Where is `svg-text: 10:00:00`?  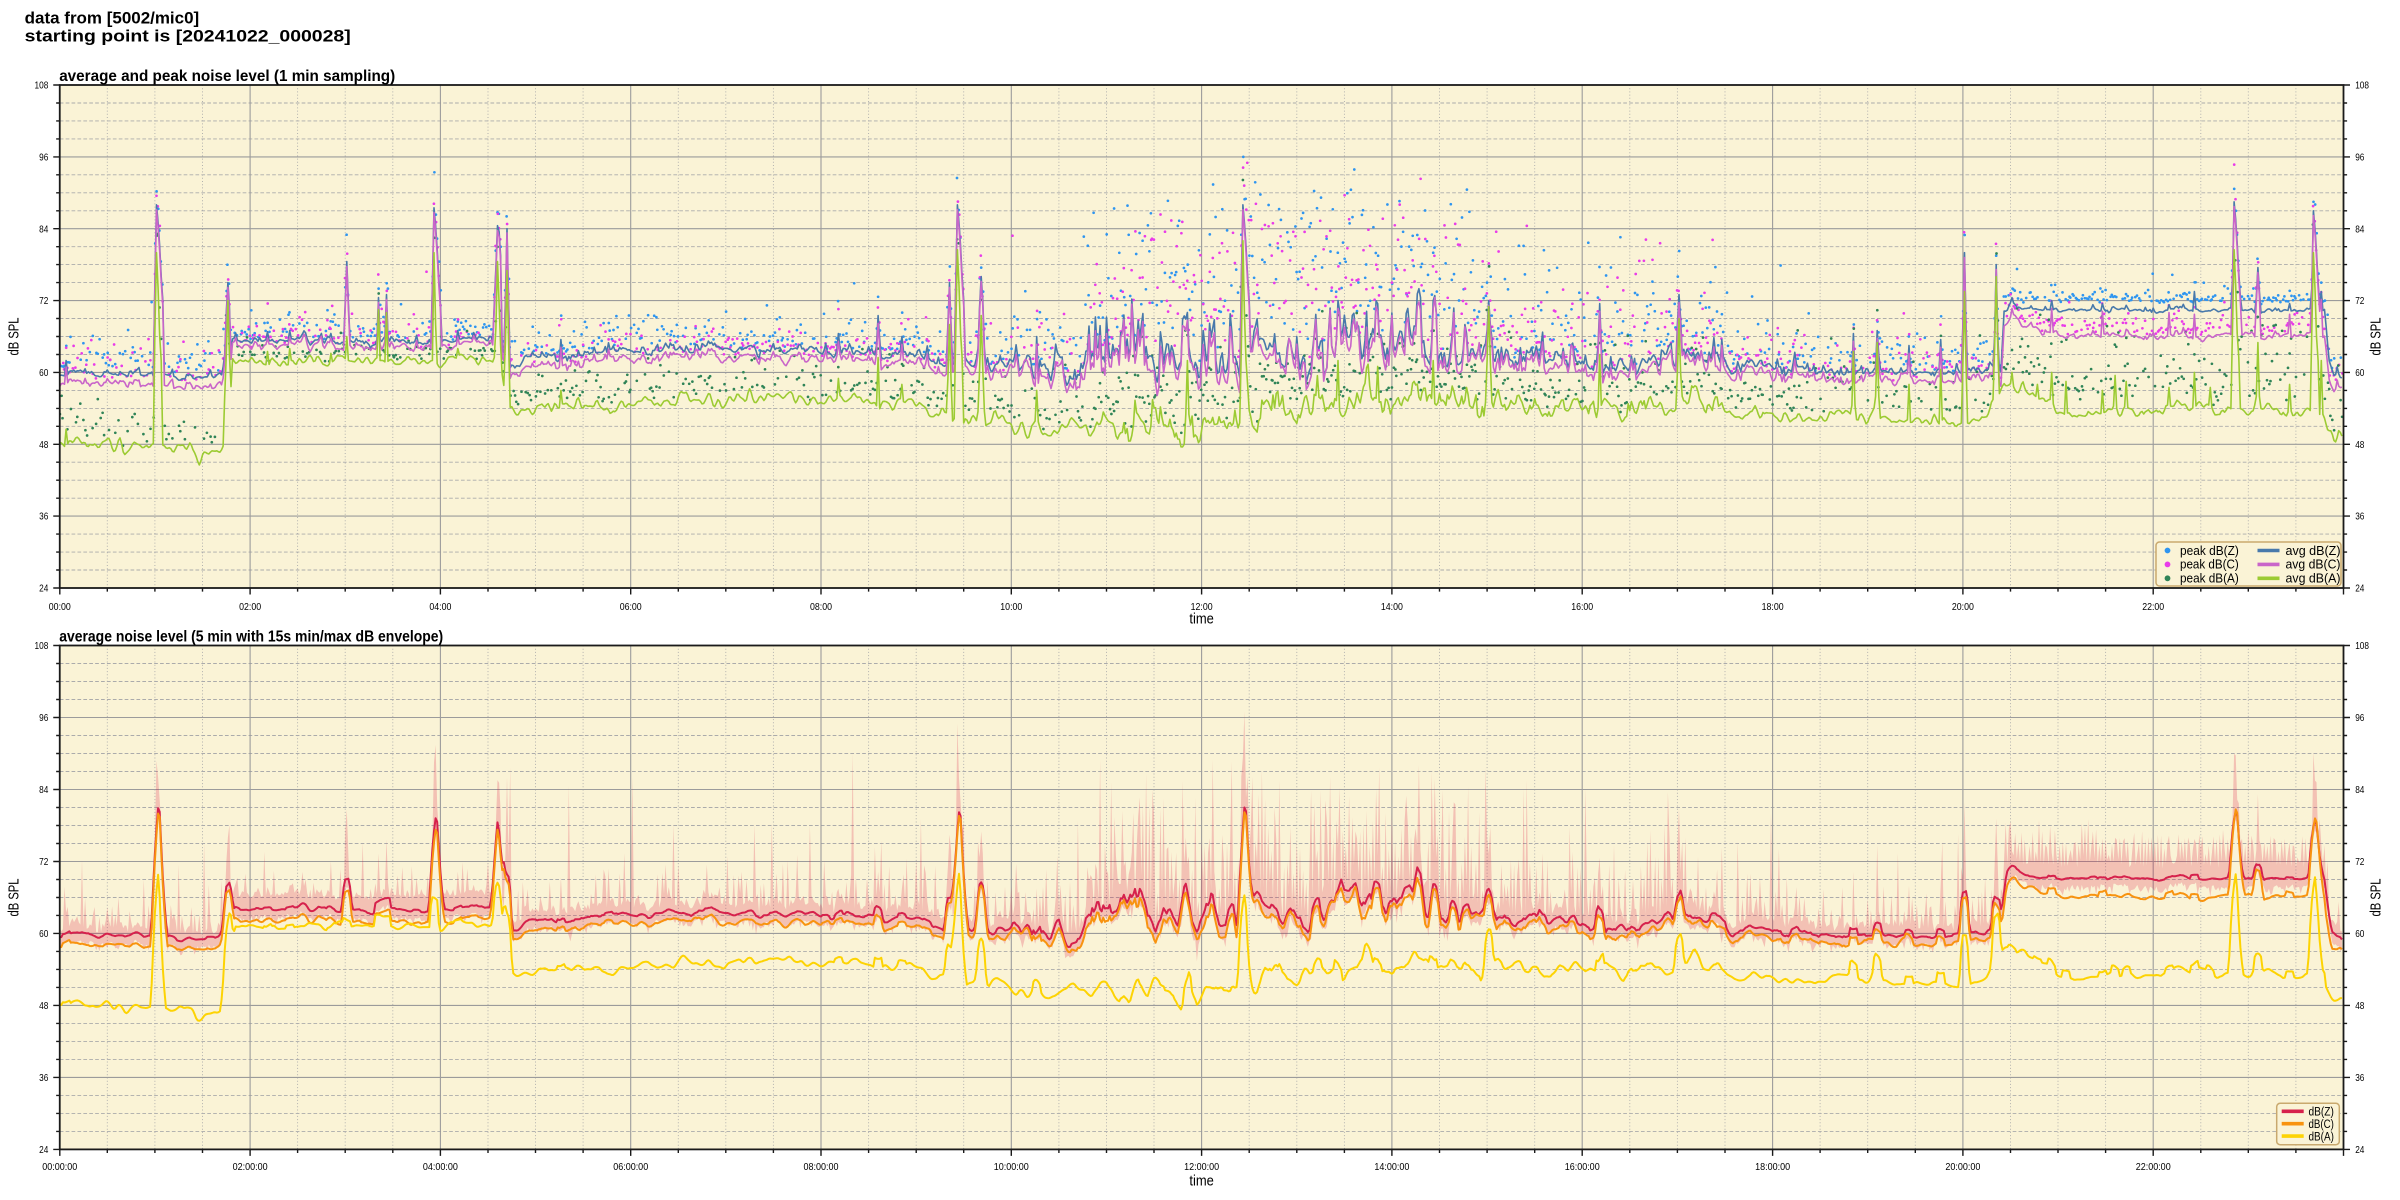 svg-text: 10:00:00 is located at coordinates (1011, 1167).